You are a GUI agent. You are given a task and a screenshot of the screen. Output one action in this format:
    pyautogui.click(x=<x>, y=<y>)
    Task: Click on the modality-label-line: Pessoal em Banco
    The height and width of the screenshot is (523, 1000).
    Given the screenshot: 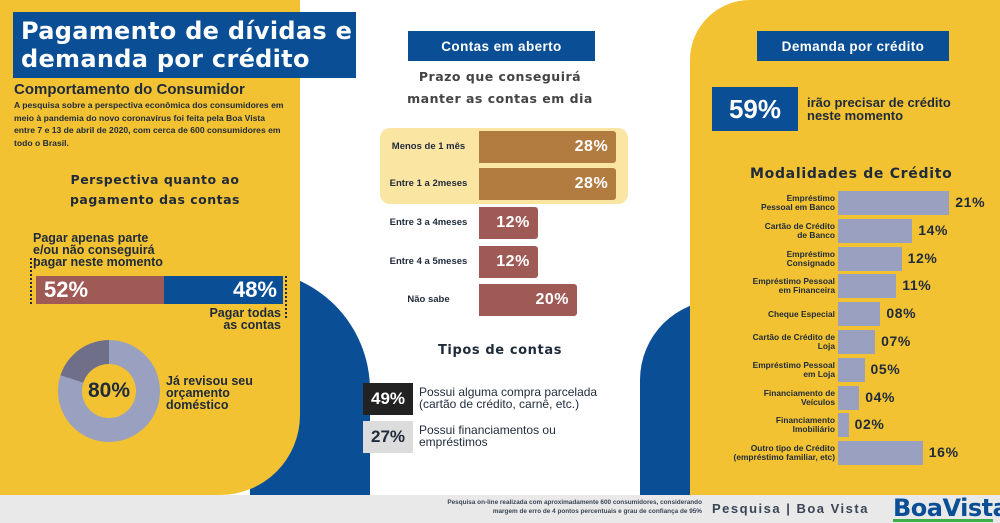 What is the action you would take?
    pyautogui.click(x=797, y=207)
    